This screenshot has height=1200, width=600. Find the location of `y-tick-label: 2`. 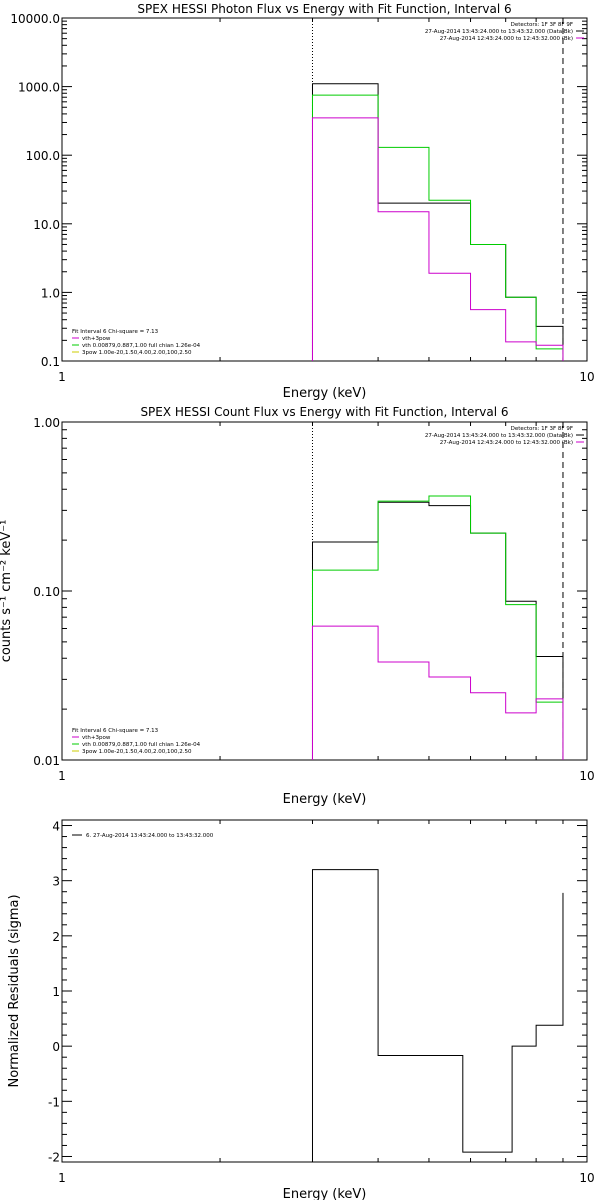

y-tick-label: 2 is located at coordinates (56, 937).